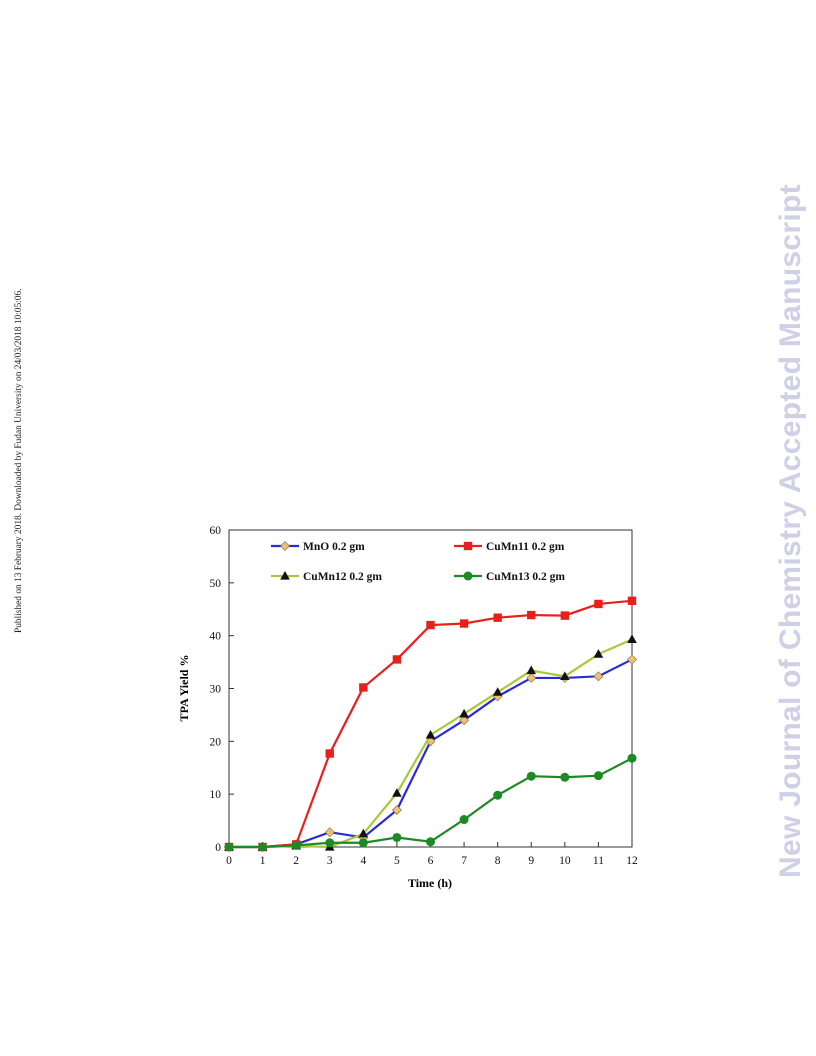  I want to click on x-tick-label: 8, so click(498, 861).